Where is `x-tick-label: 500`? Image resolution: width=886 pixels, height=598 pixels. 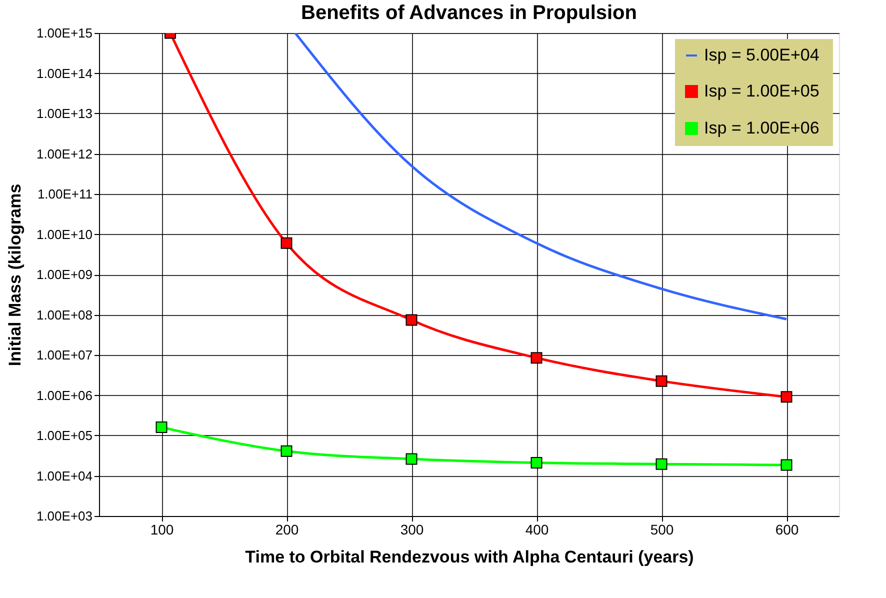 x-tick-label: 500 is located at coordinates (662, 530).